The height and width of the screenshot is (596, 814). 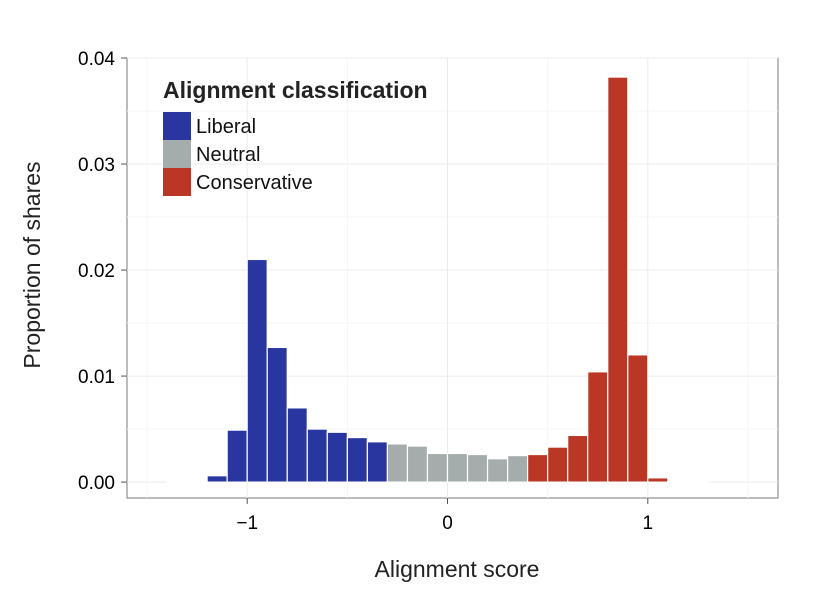 I want to click on x-axis-ticks: −1 0 1, so click(x=444, y=516).